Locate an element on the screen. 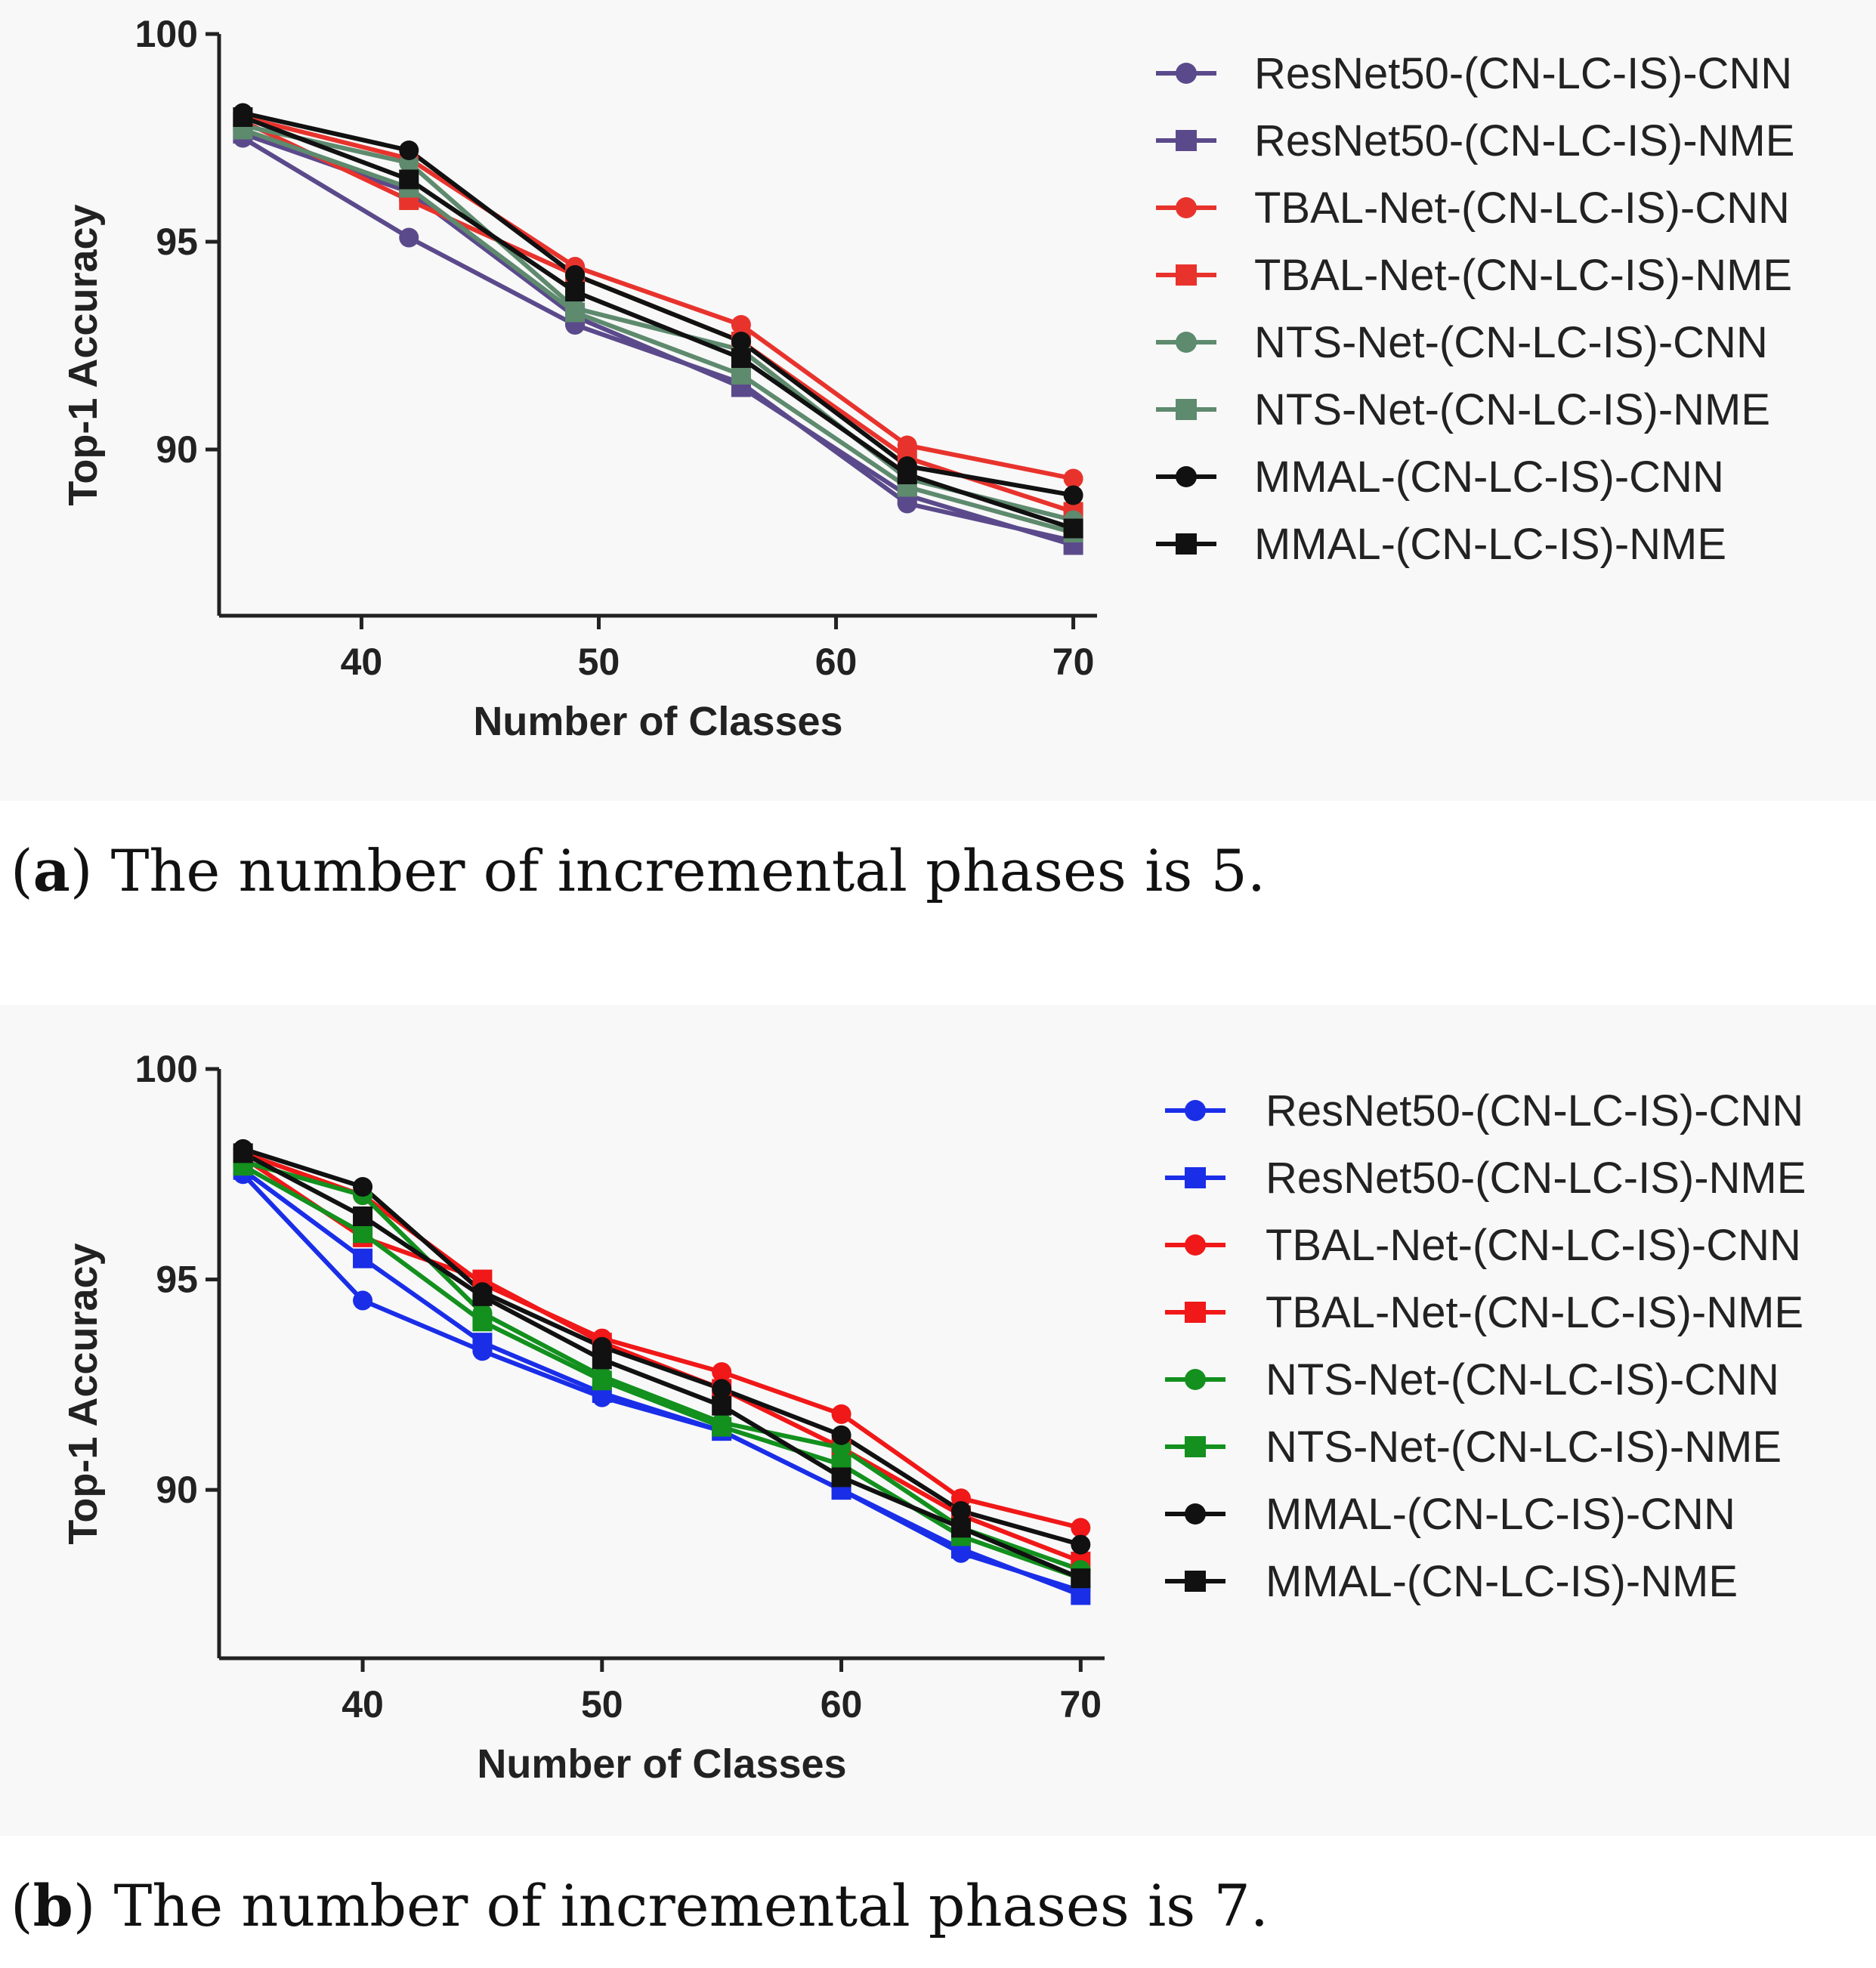 The height and width of the screenshot is (1968, 1876). legend-label: NTS-Net-(CN-LC-IS)-CNN is located at coordinates (1522, 1379).